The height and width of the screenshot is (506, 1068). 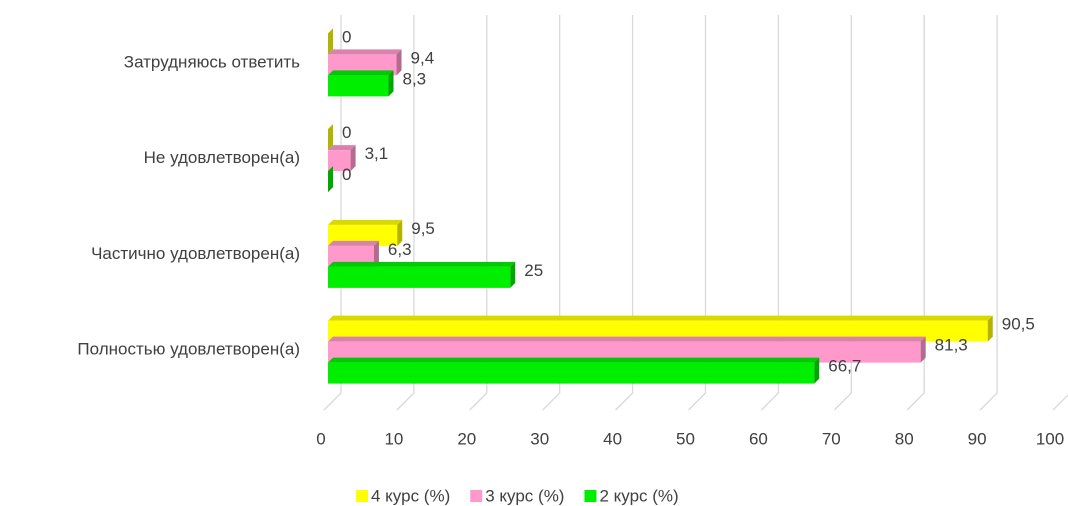 I want to click on x-tick-label: 10, so click(x=393, y=438).